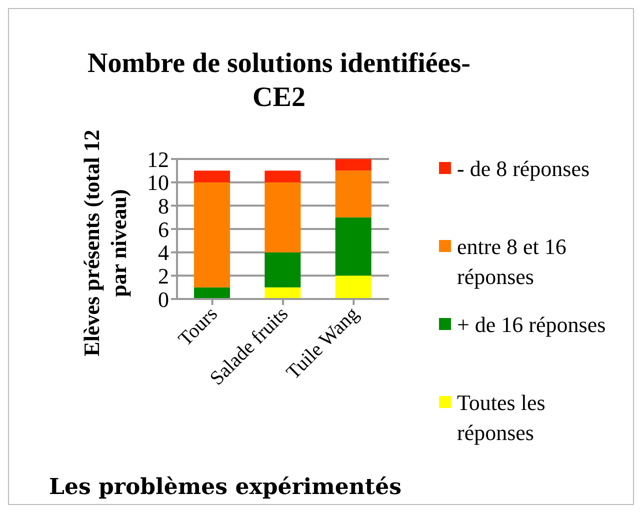  I want to click on y-tick-label: 8, so click(163, 205).